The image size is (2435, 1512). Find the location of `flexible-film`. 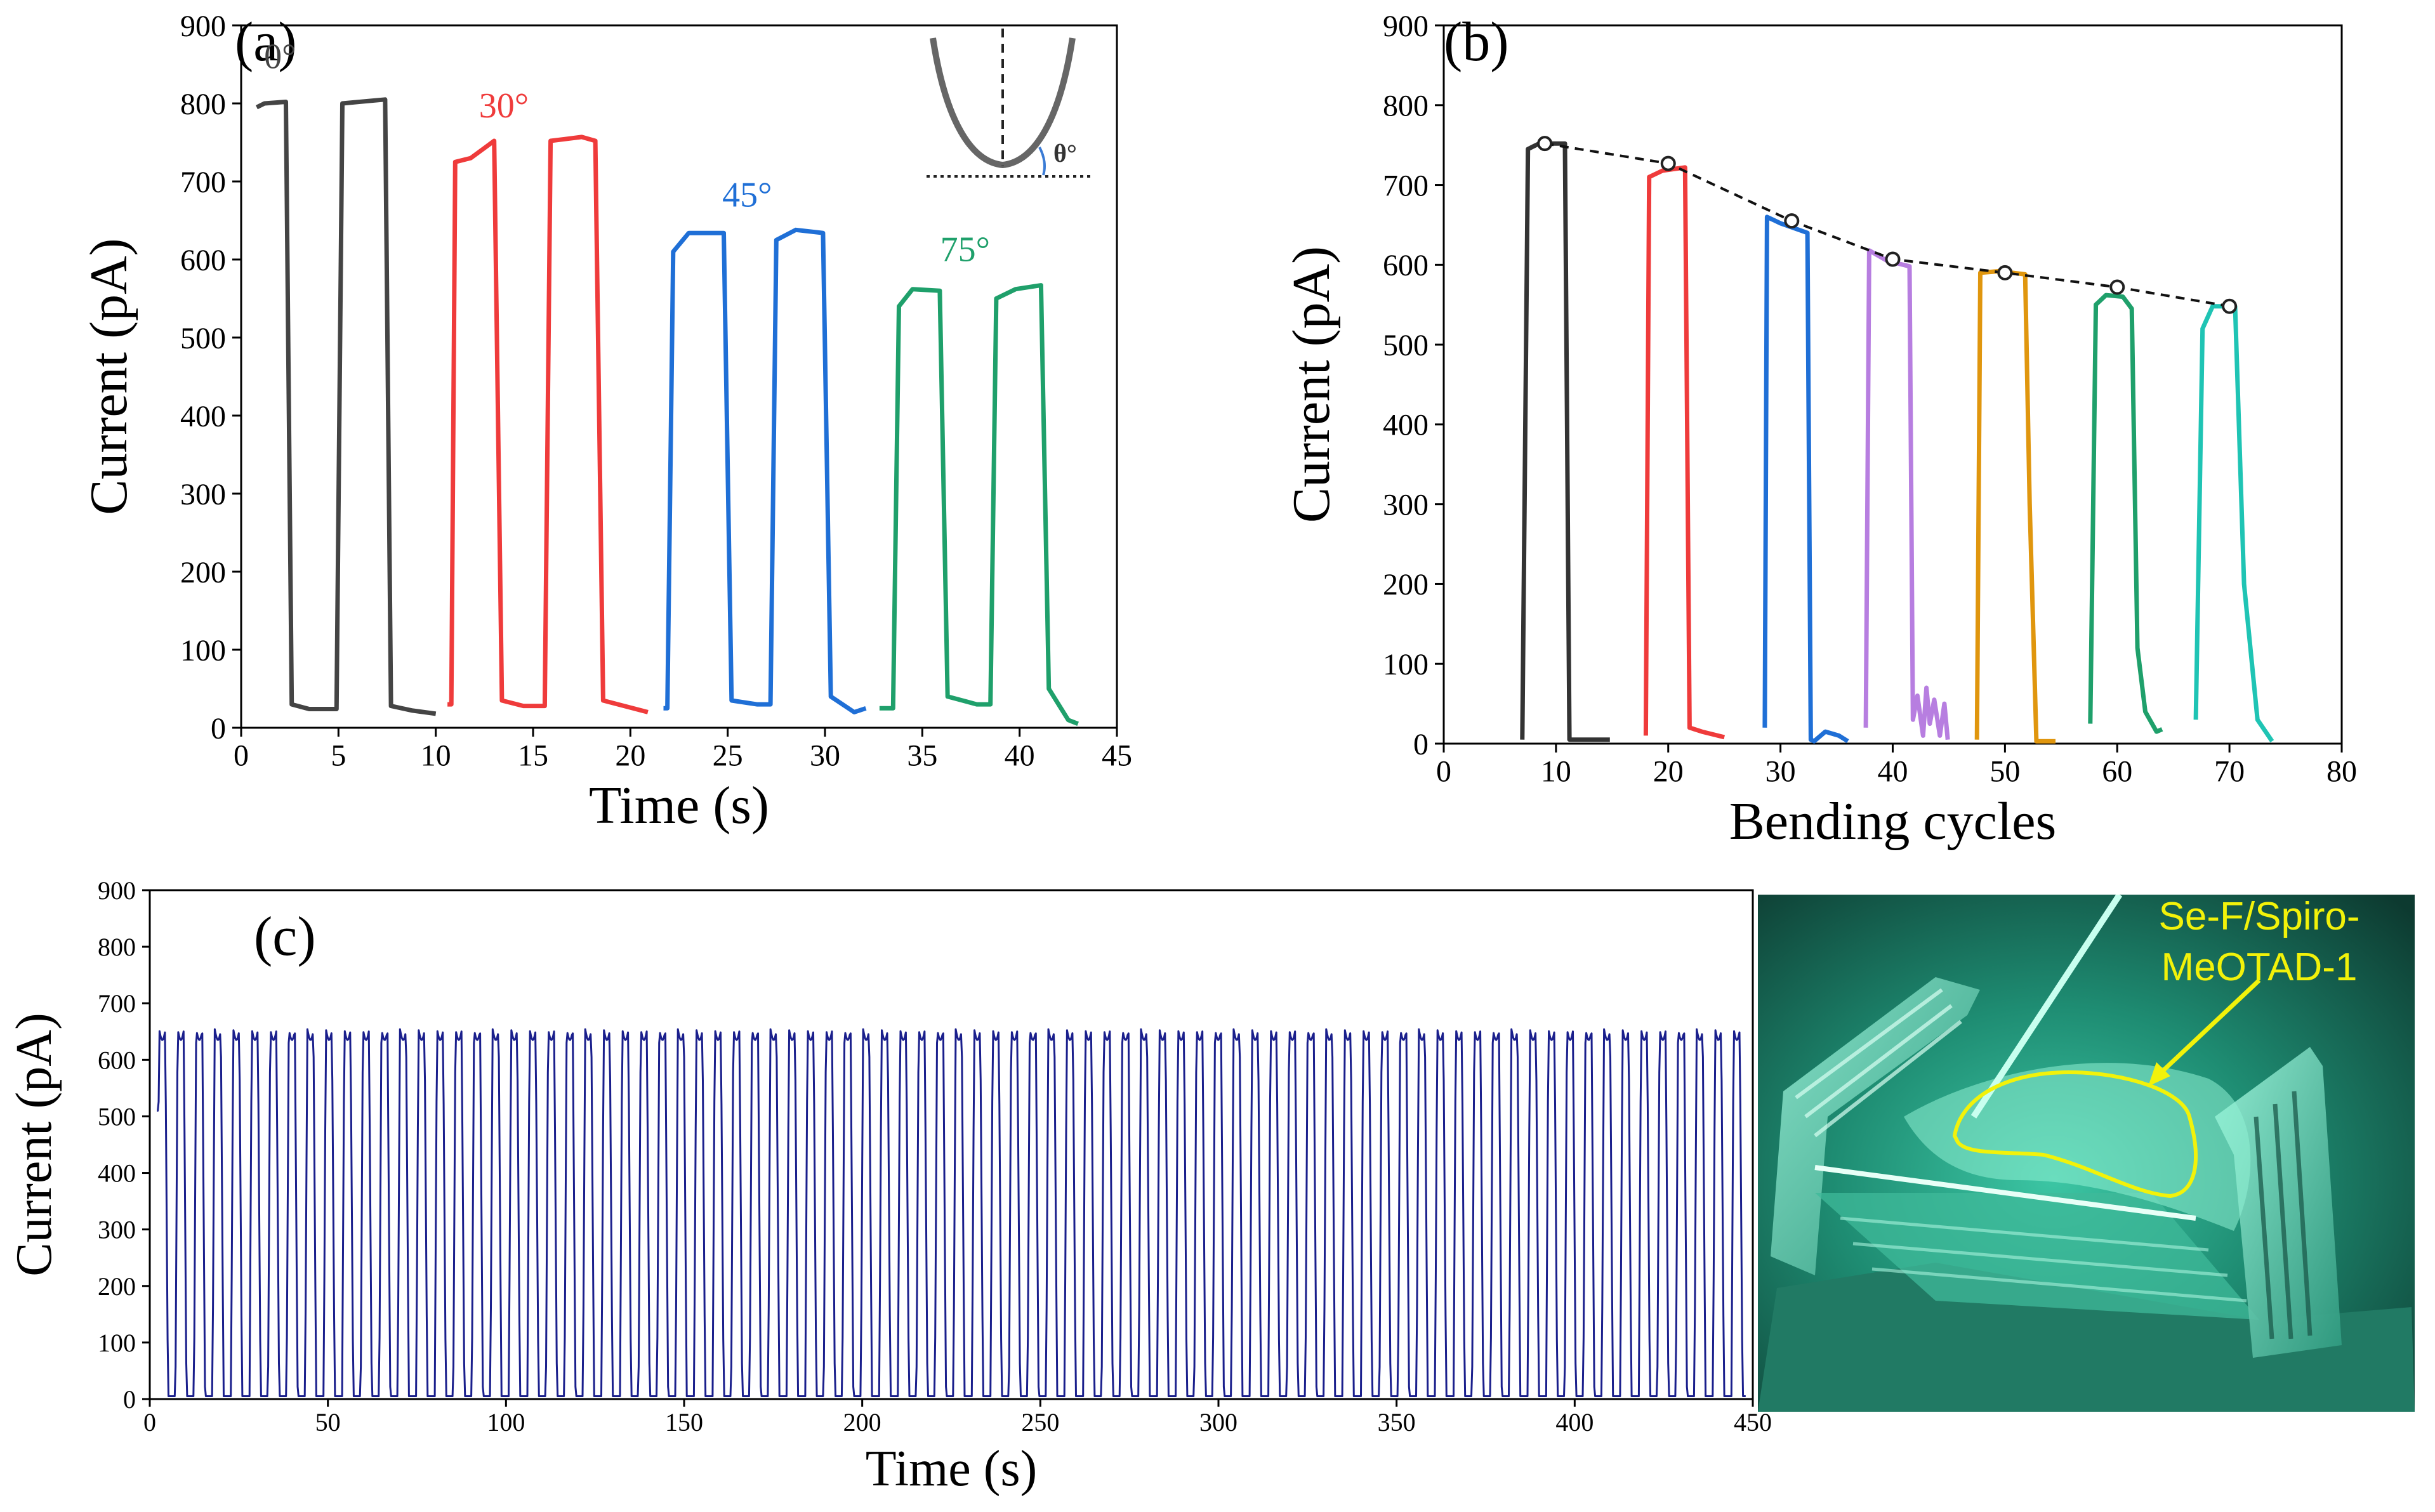

flexible-film is located at coordinates (2077, 1147).